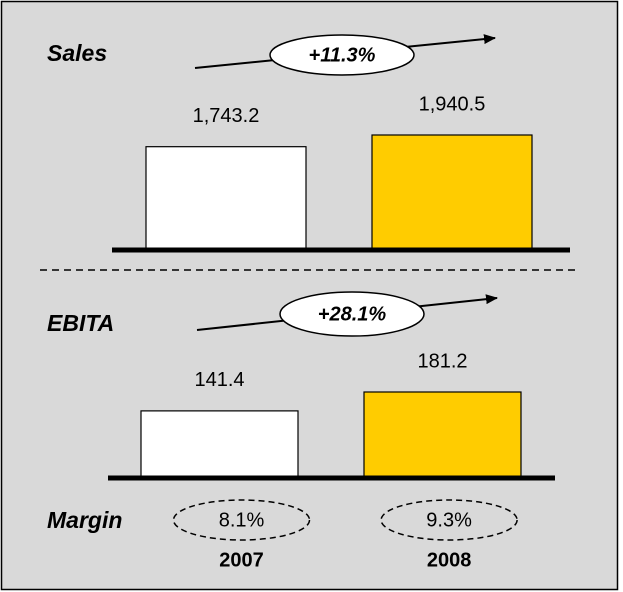 The height and width of the screenshot is (592, 623). I want to click on growth-label: +28.1%, so click(352, 314).